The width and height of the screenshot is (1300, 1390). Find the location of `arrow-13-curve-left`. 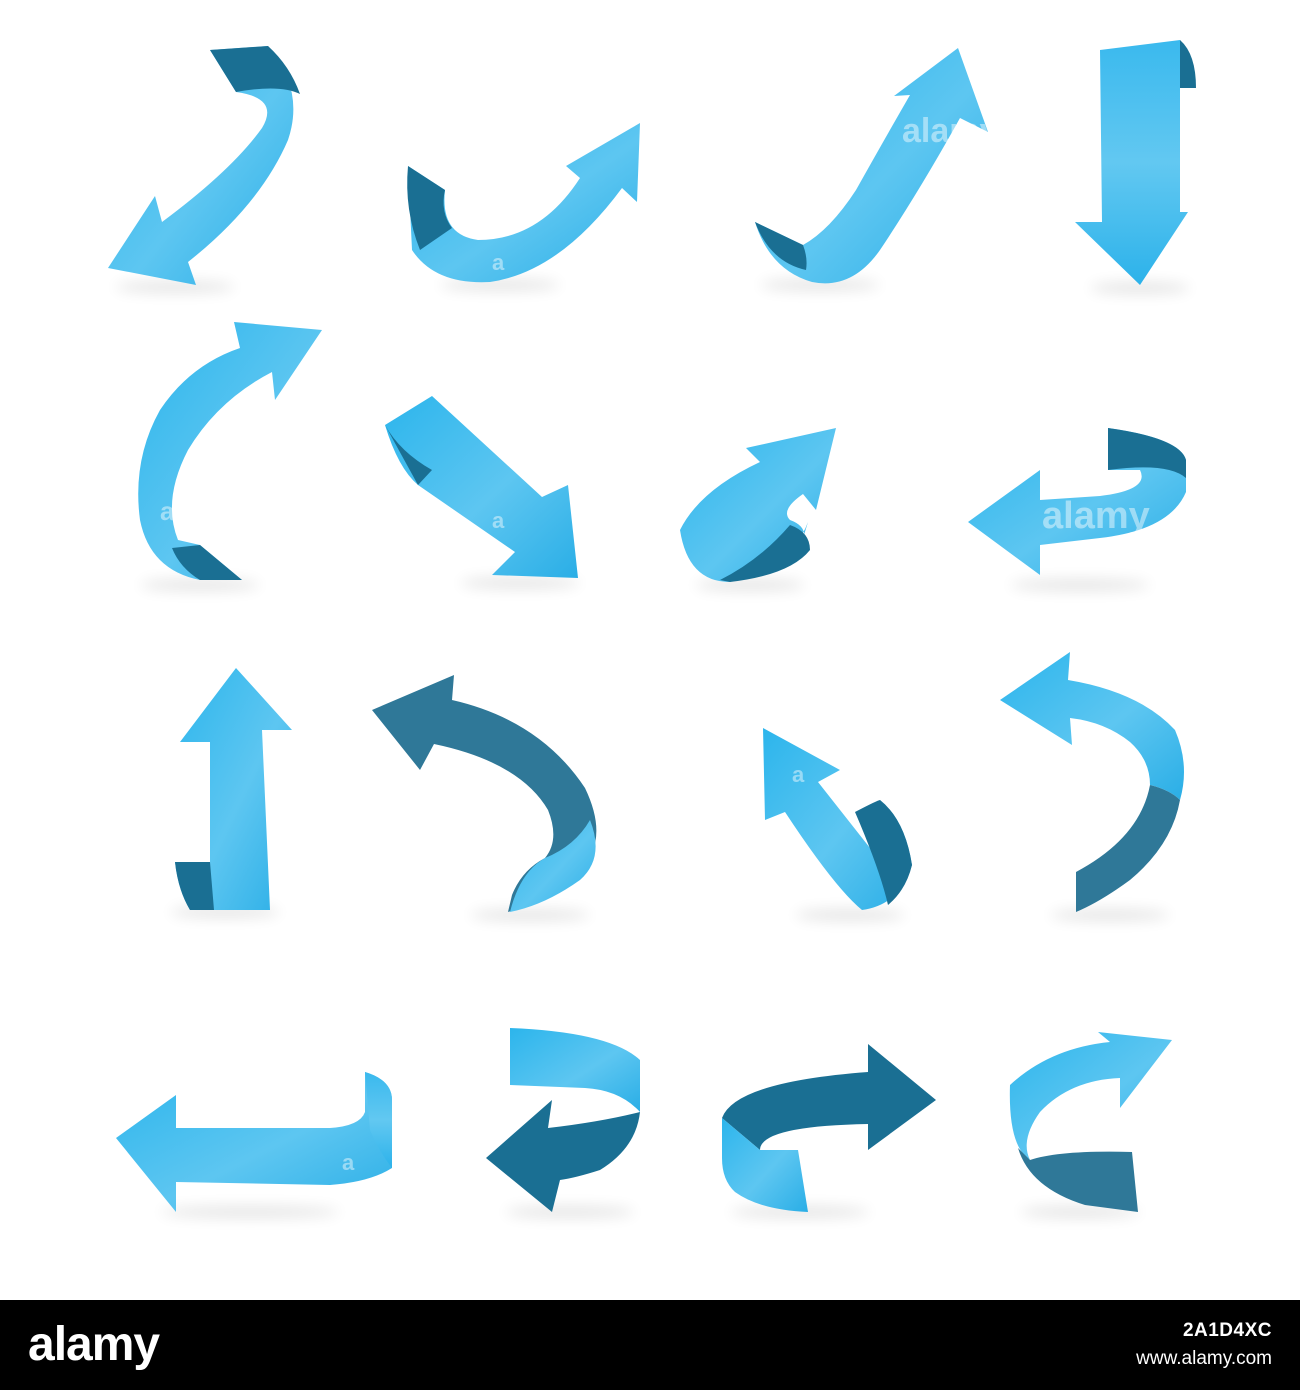

arrow-13-curve-left is located at coordinates (254, 1145).